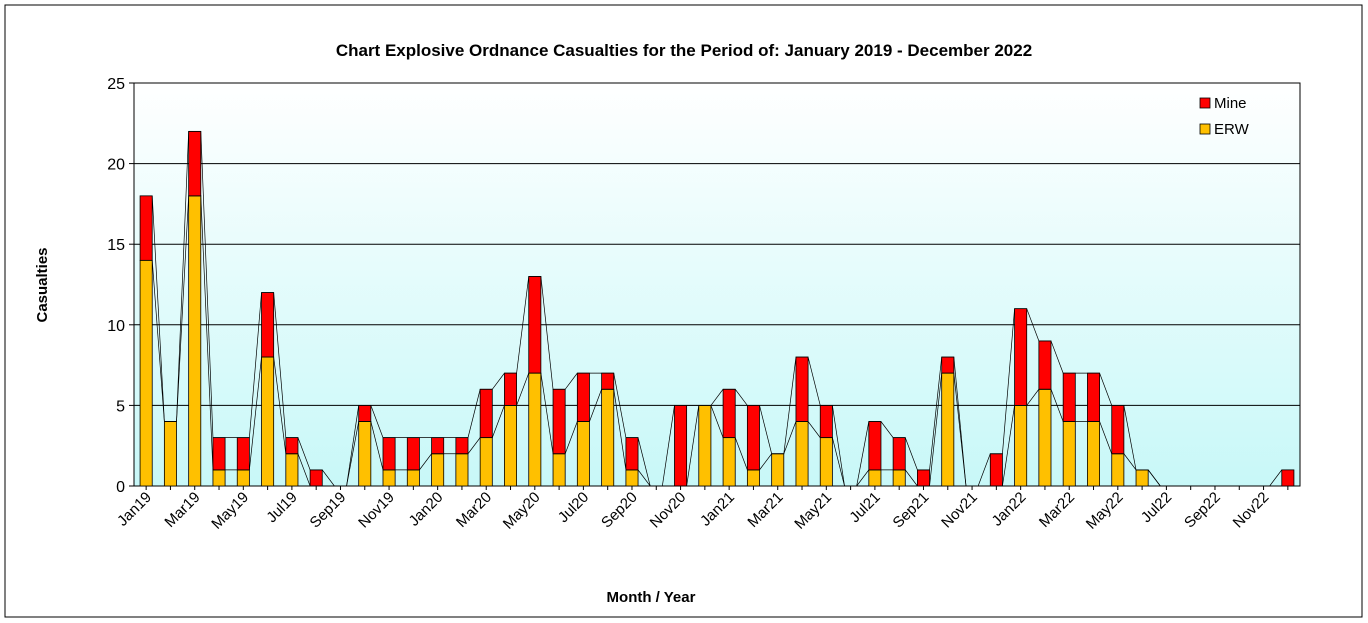 The height and width of the screenshot is (623, 1368). Describe the element at coordinates (42, 284) in the screenshot. I see `y-axis-label: Casualties` at that location.